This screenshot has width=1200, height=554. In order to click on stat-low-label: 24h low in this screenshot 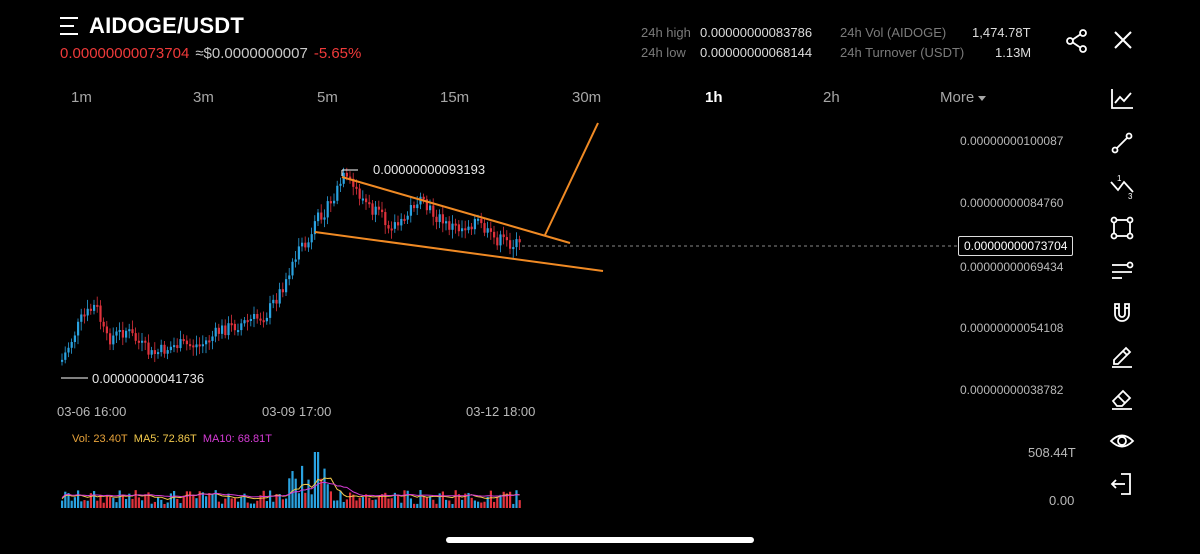, I will do `click(663, 52)`.